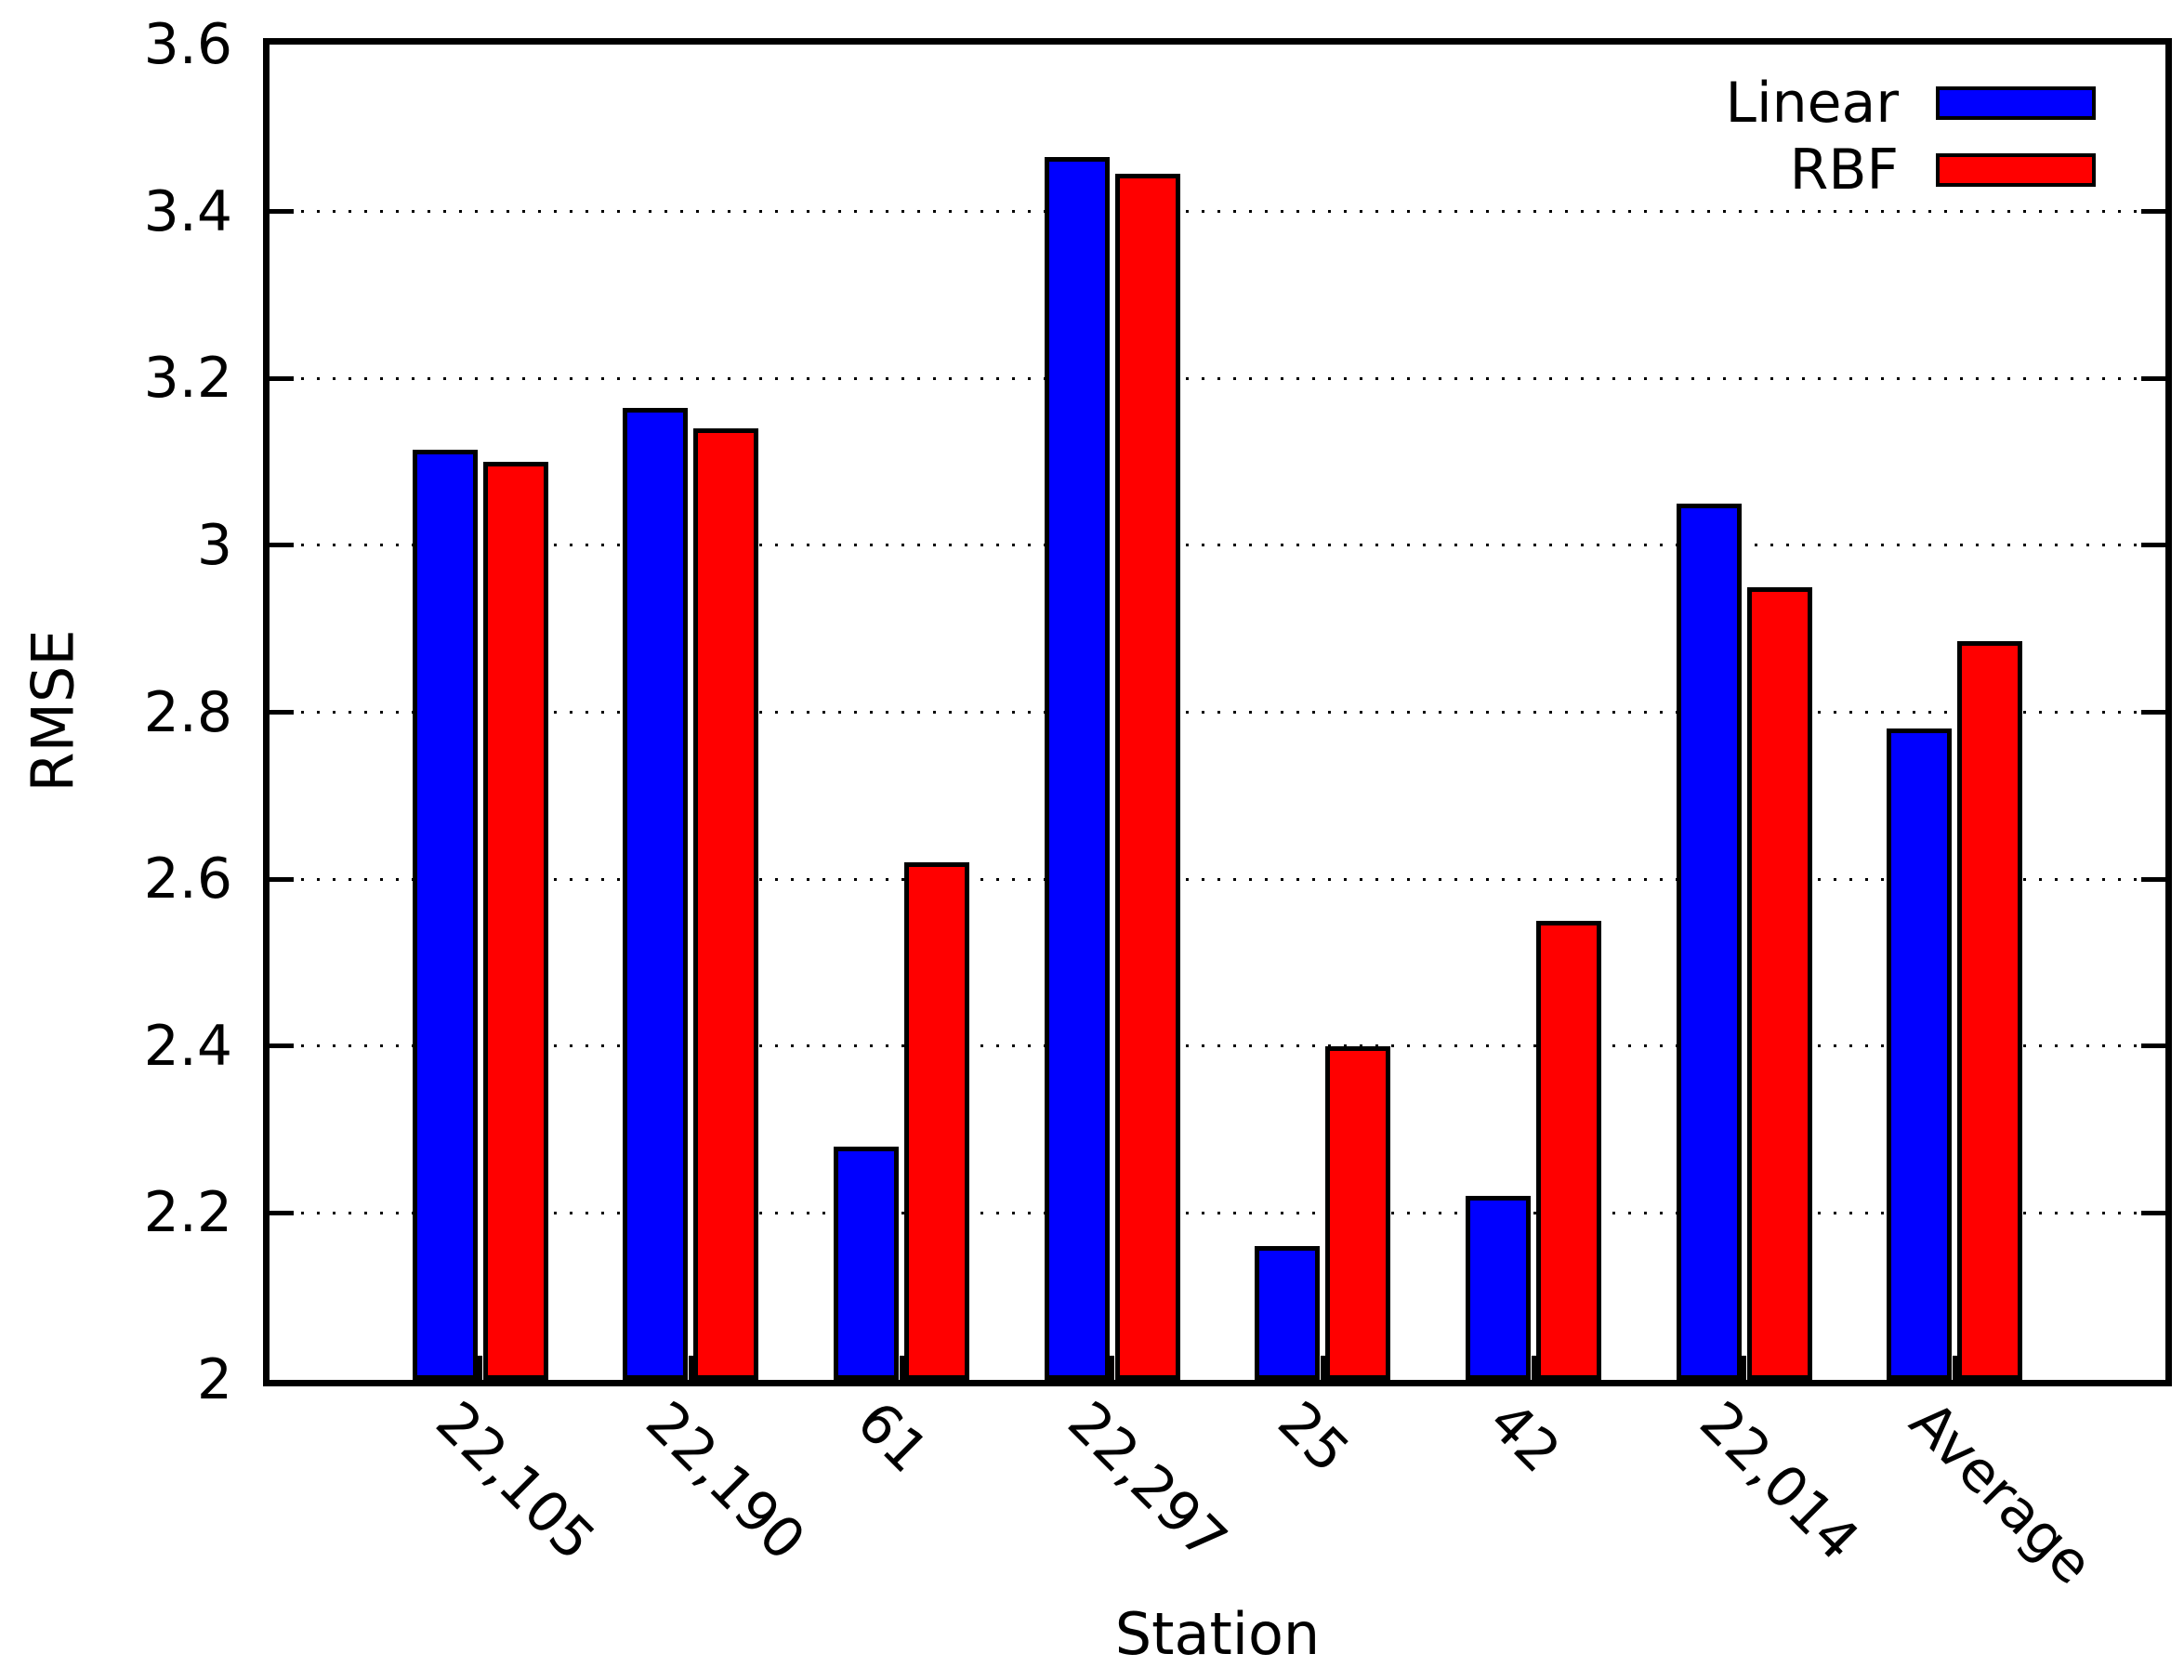 The image size is (2184, 1680). What do you see at coordinates (1990, 1010) in the screenshot?
I see `bar-rbf-average` at bounding box center [1990, 1010].